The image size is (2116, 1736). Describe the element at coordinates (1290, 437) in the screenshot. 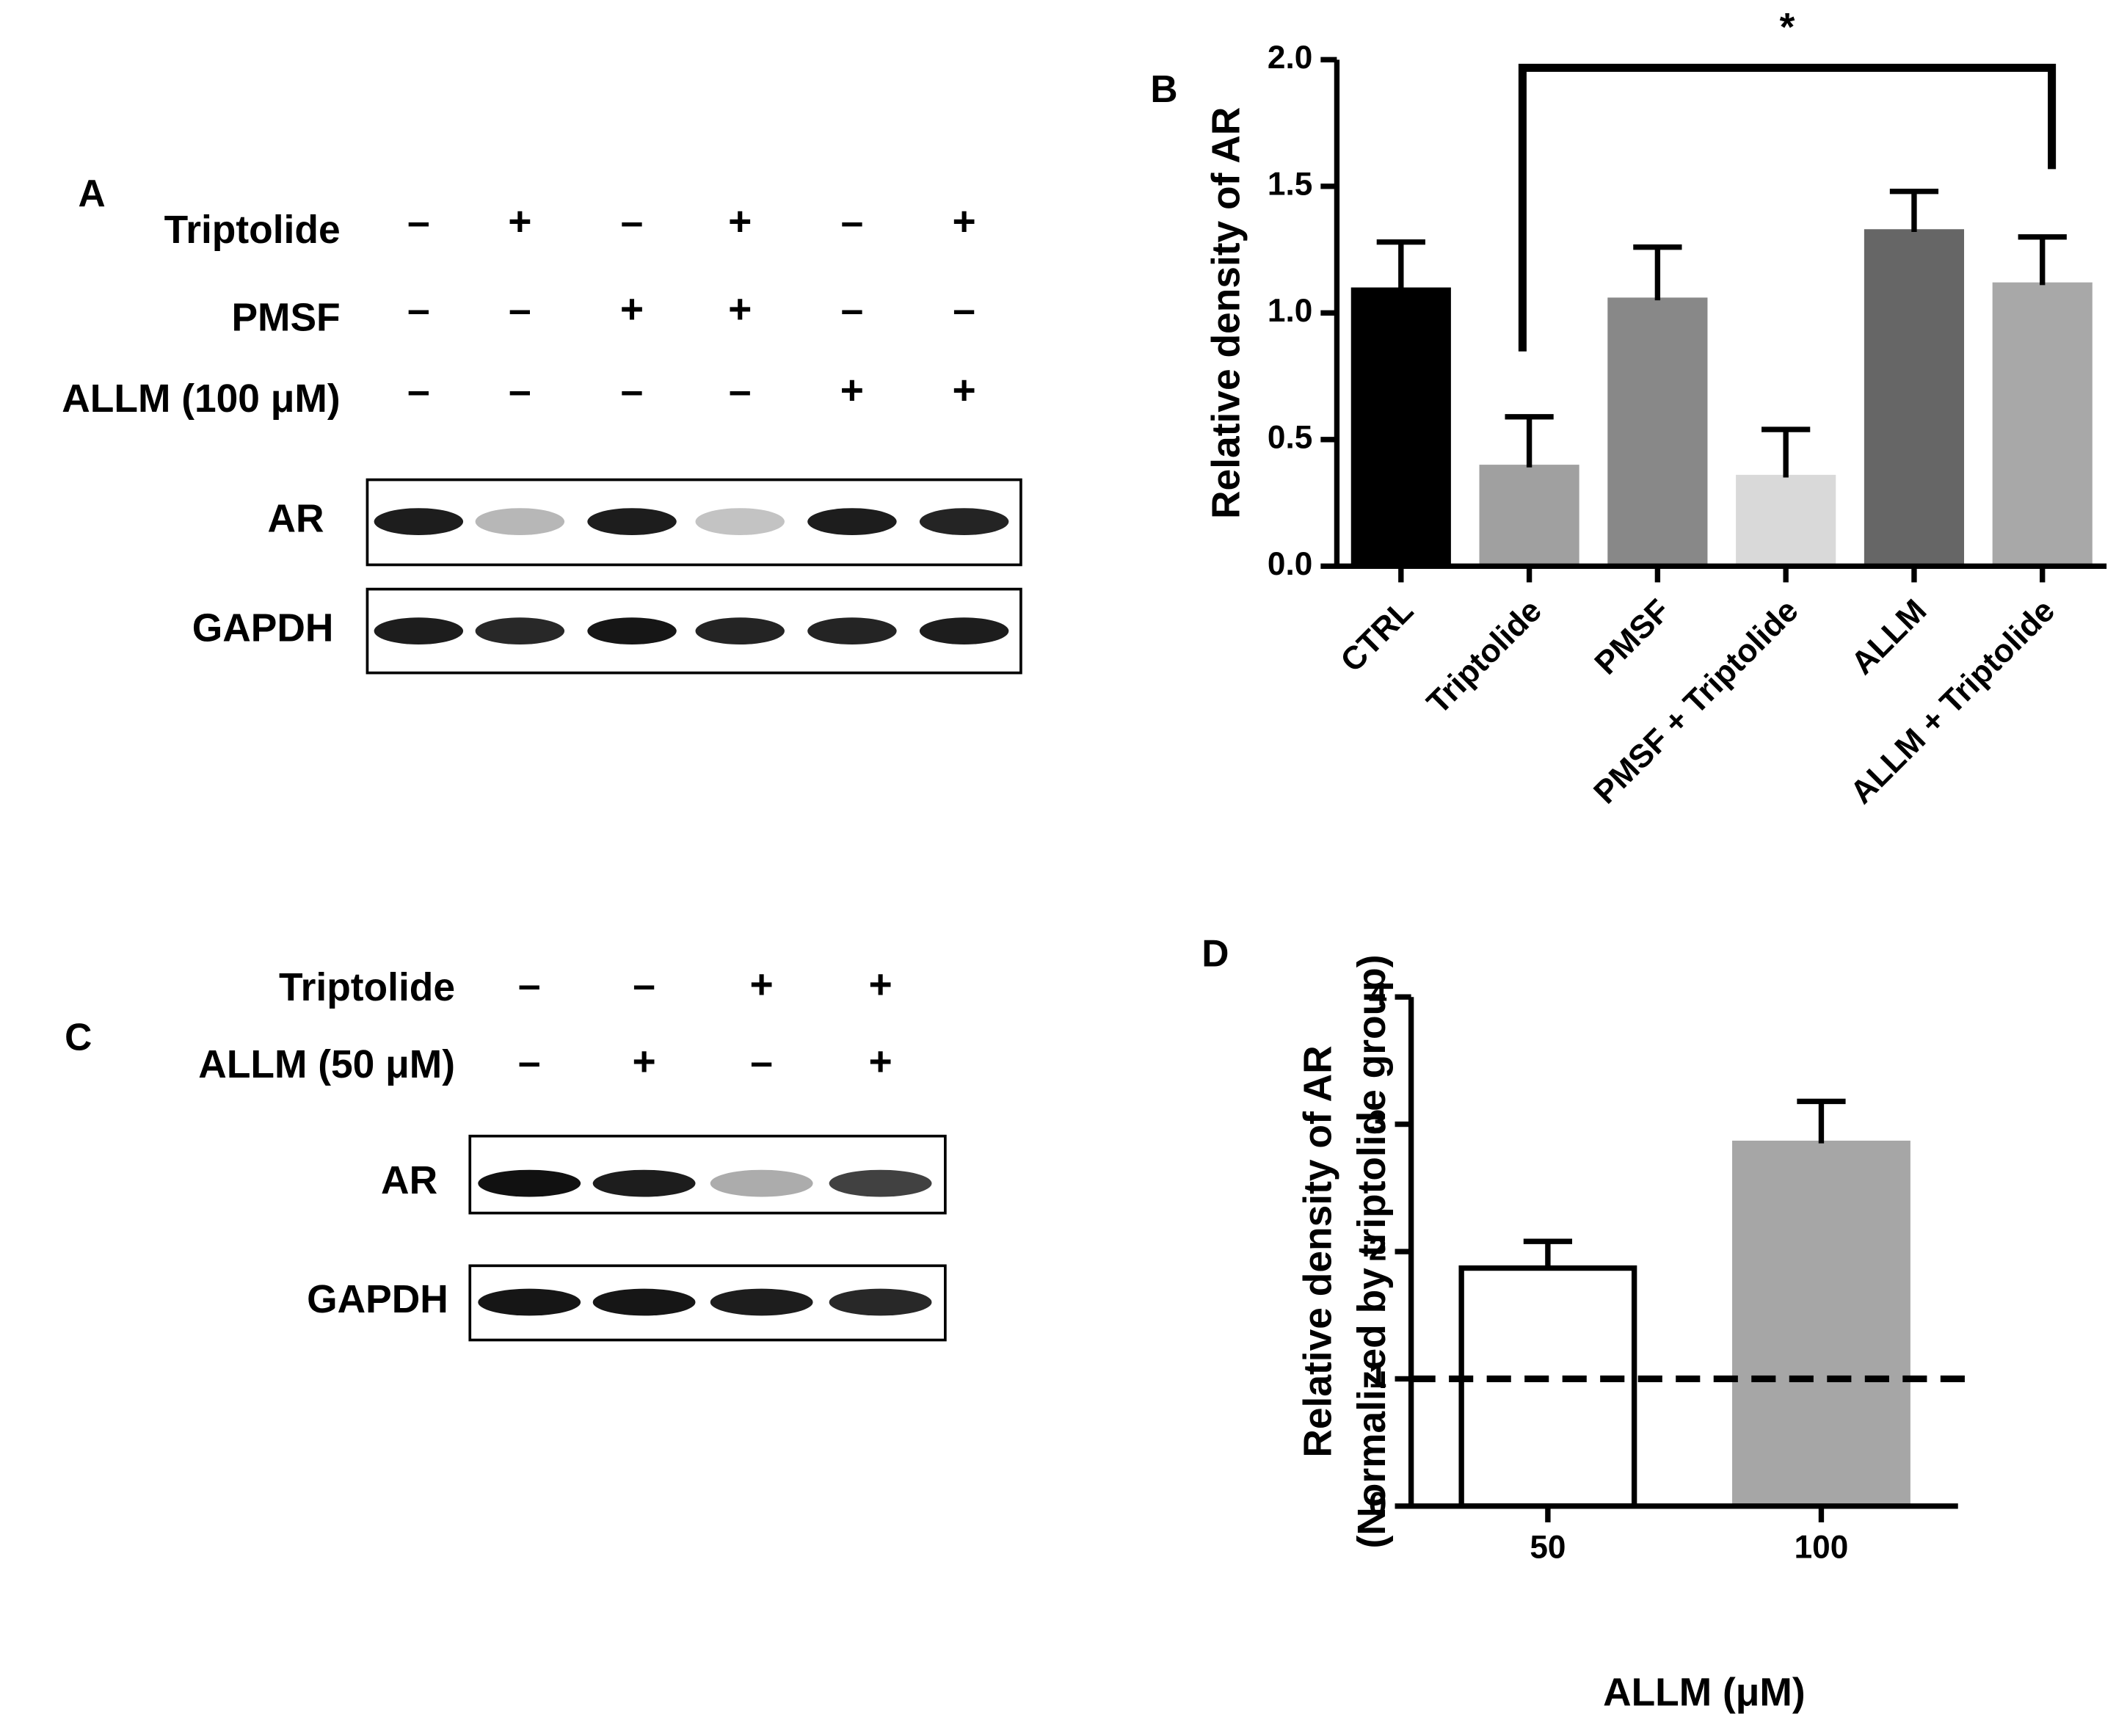

I see `y-tick-label: 0.5` at that location.